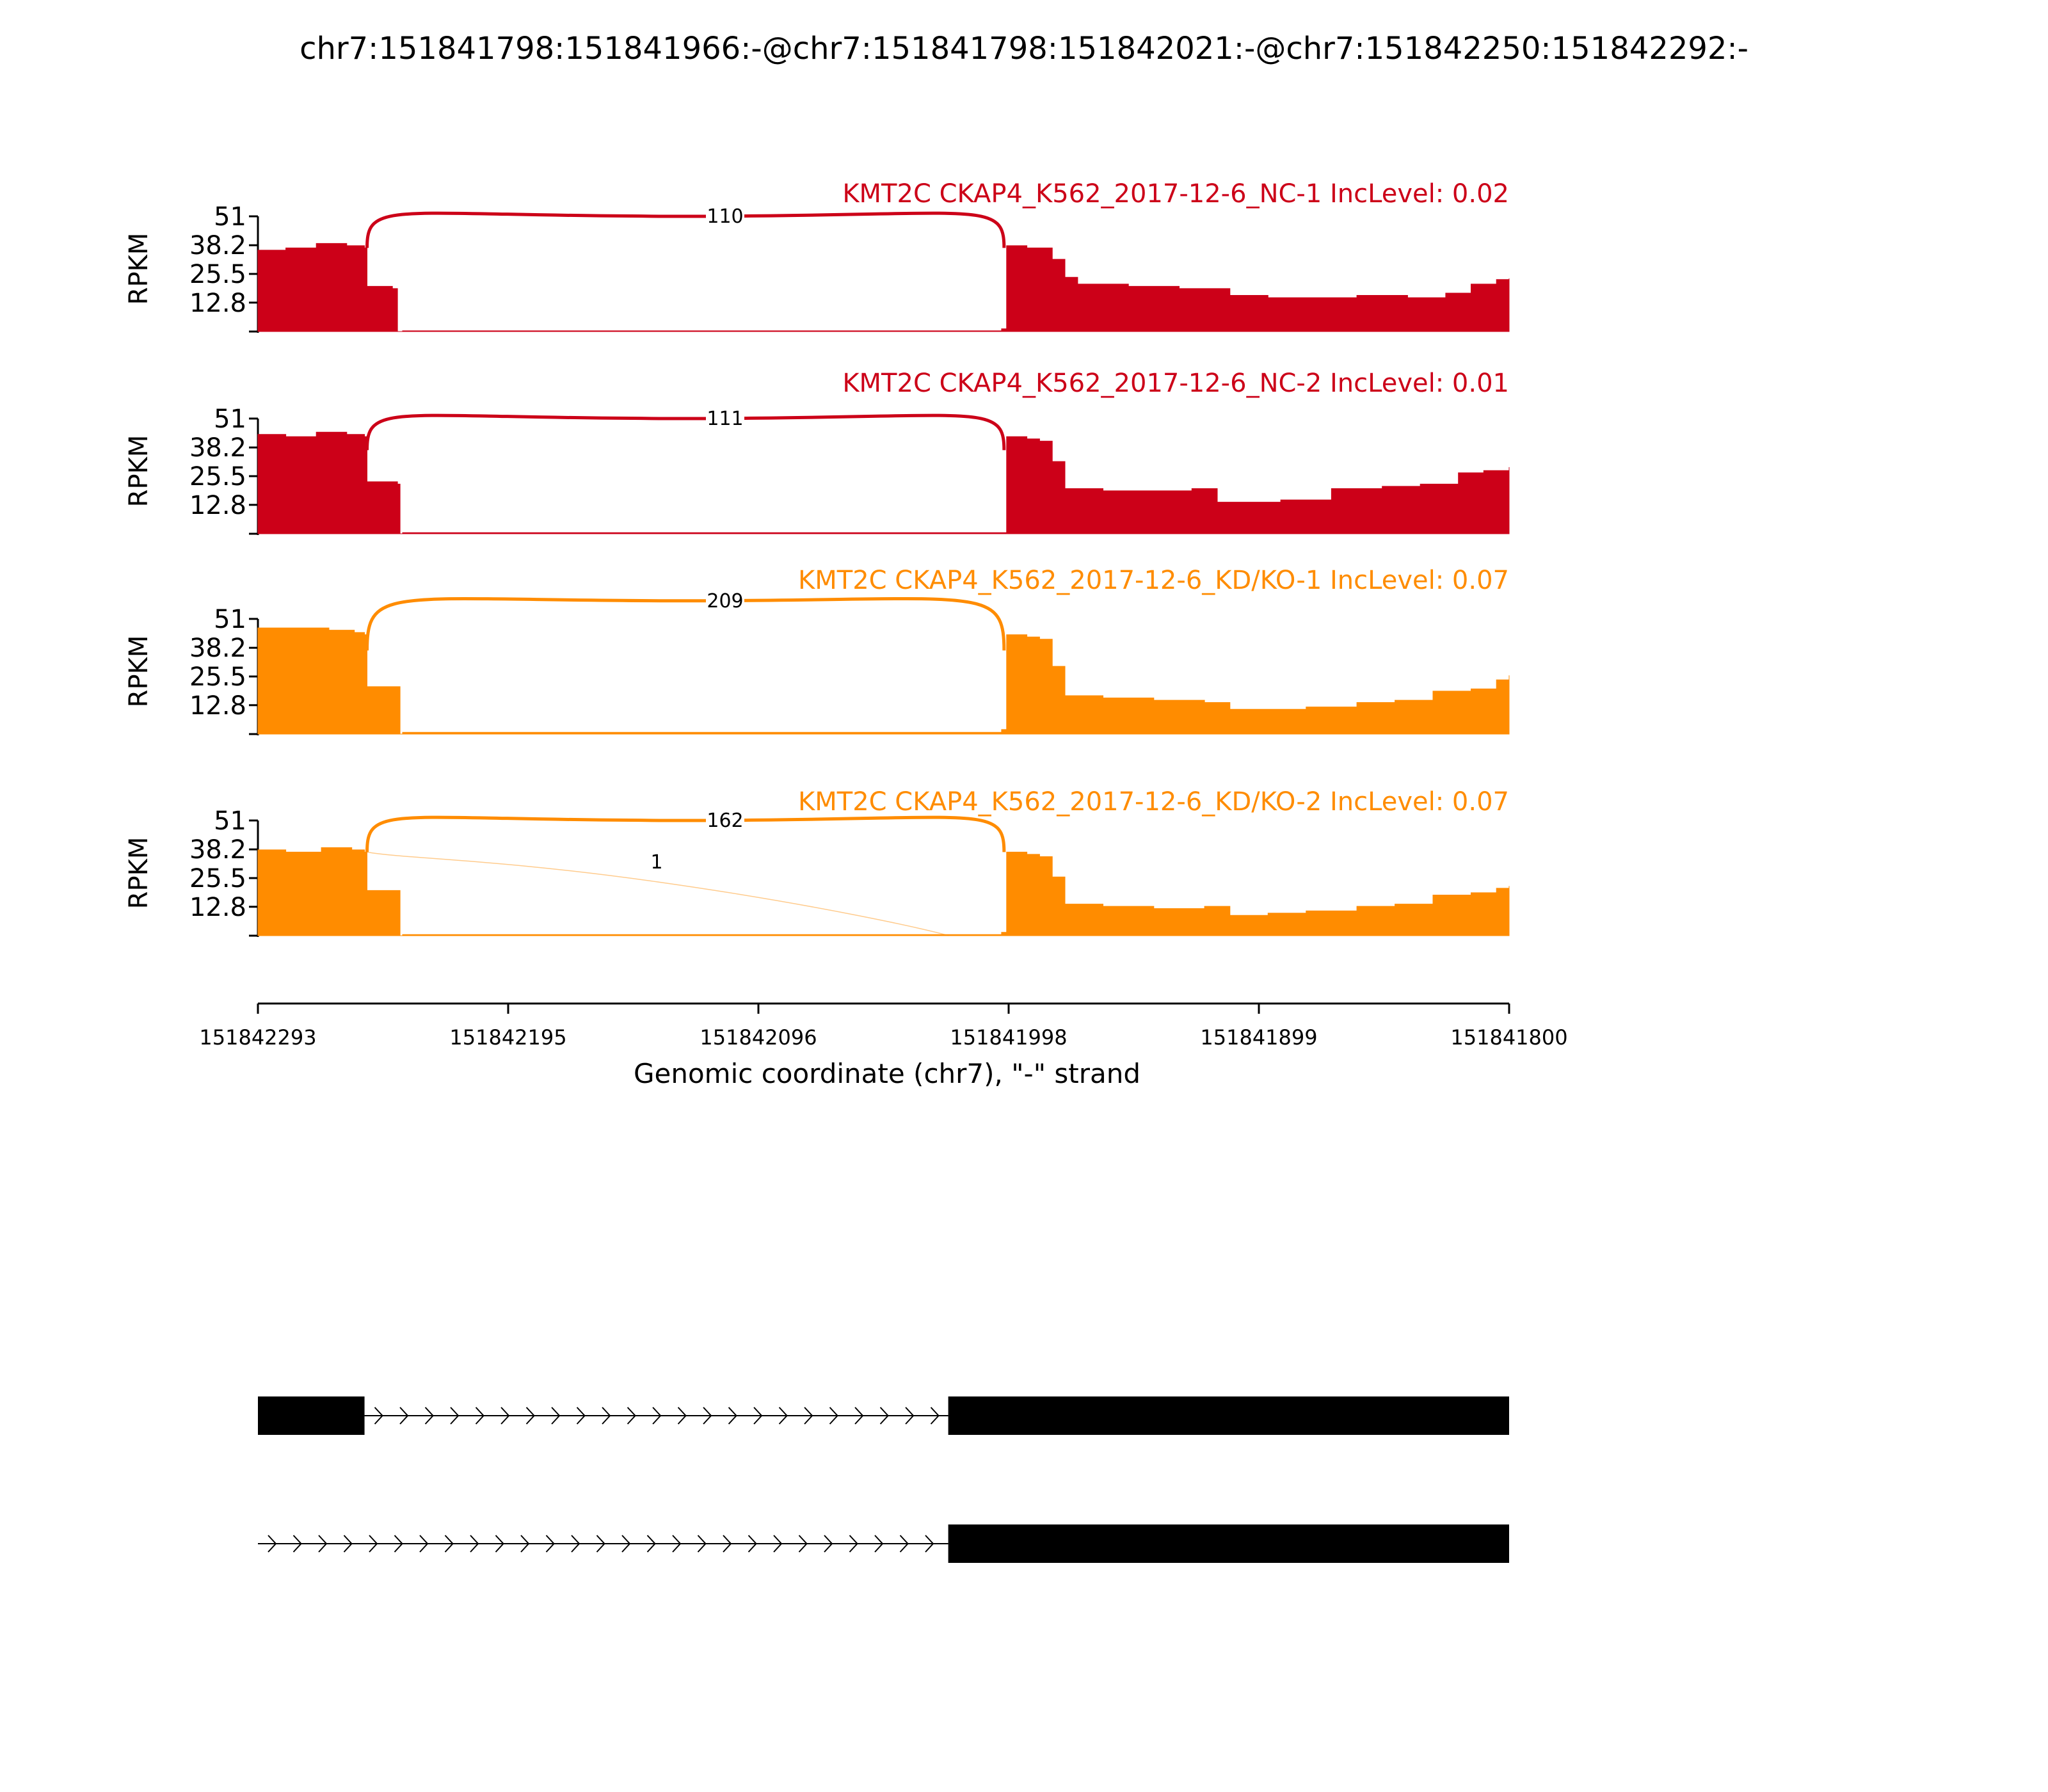 The image size is (2048, 1792). Describe the element at coordinates (230, 217) in the screenshot. I see `y-tick-label: 51` at that location.